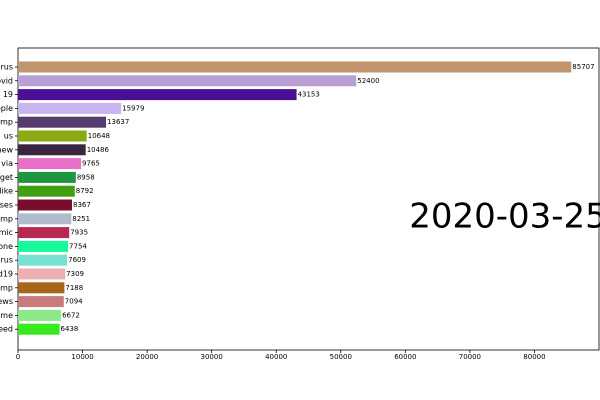 The height and width of the screenshot is (400, 600). What do you see at coordinates (6, 232) in the screenshot?
I see `y-tick-label: emic` at bounding box center [6, 232].